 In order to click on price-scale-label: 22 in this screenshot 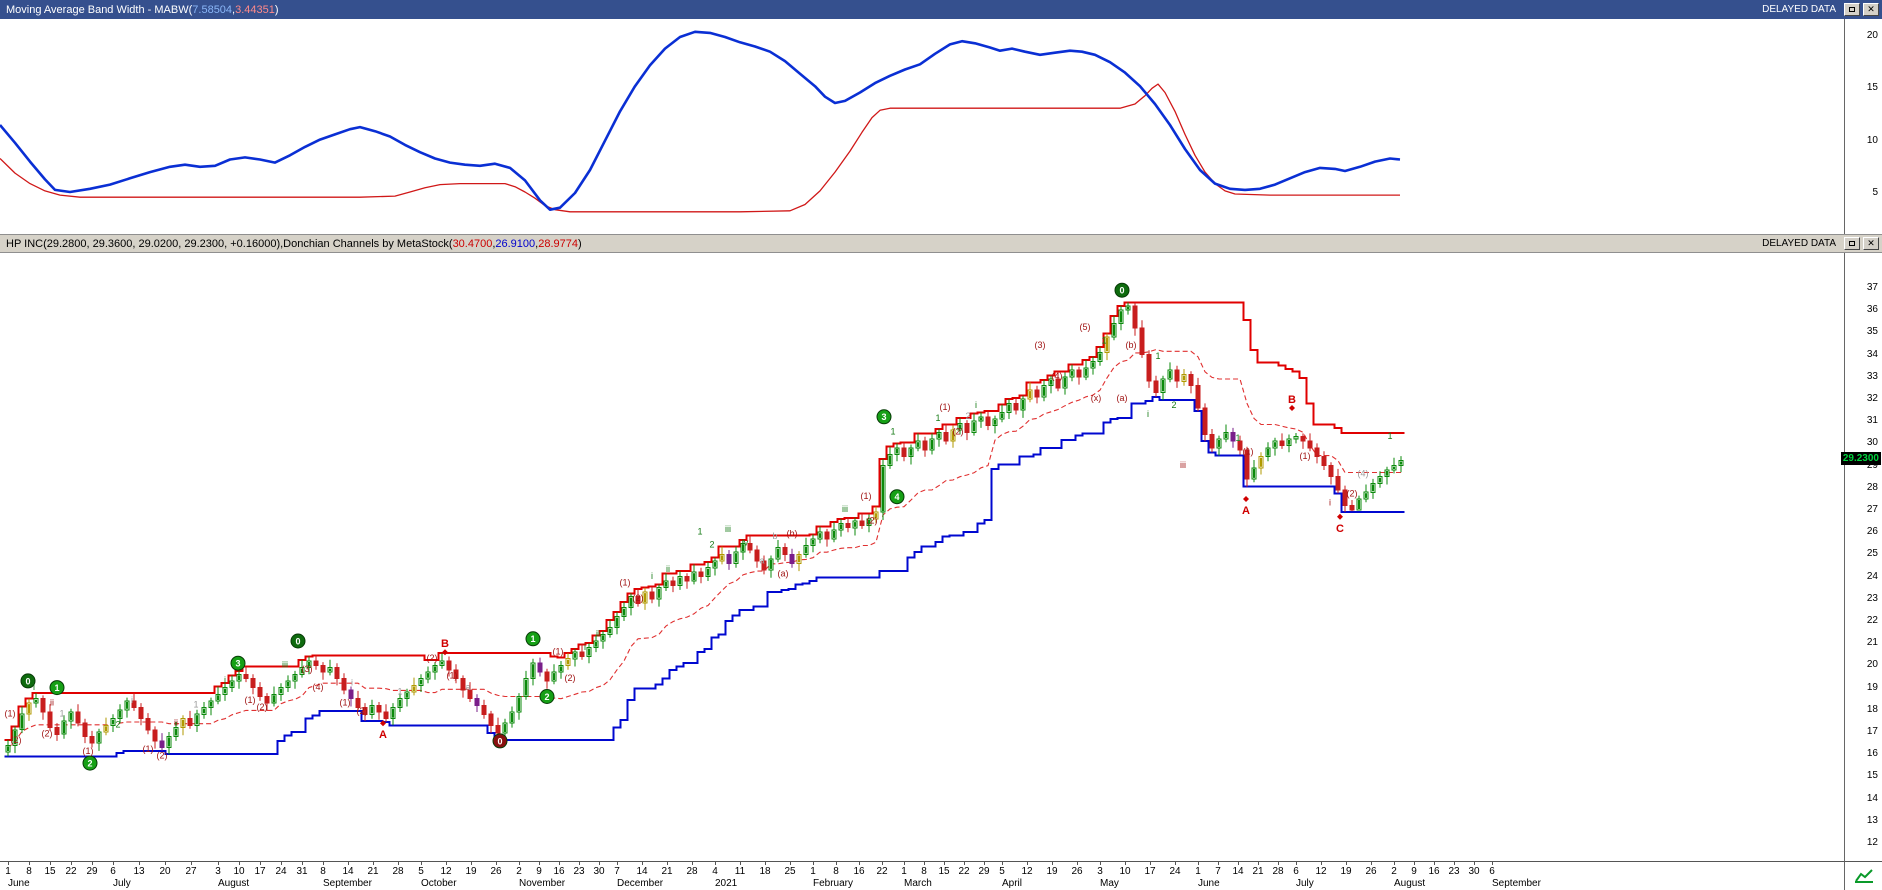, I will do `click(1872, 620)`.